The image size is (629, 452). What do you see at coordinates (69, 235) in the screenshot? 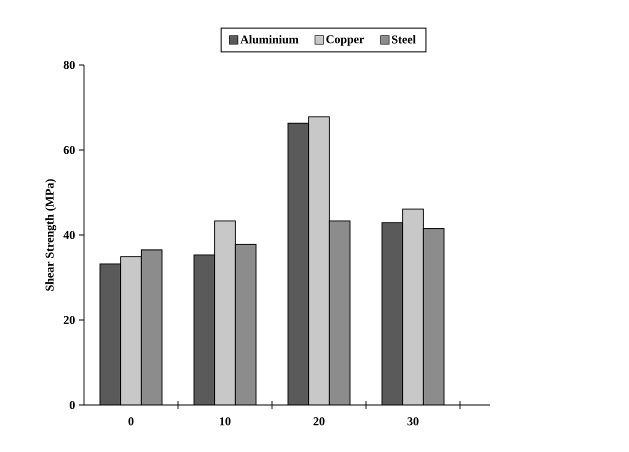
I see `y-tick-label: 40` at bounding box center [69, 235].